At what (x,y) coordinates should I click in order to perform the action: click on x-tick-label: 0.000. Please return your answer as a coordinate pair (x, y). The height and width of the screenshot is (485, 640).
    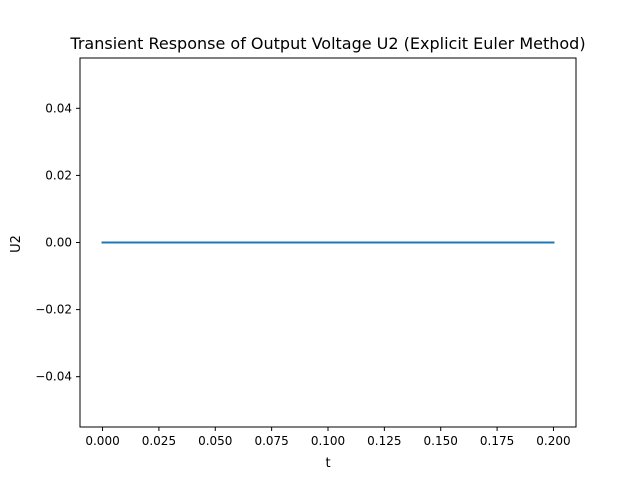
    Looking at the image, I should click on (102, 441).